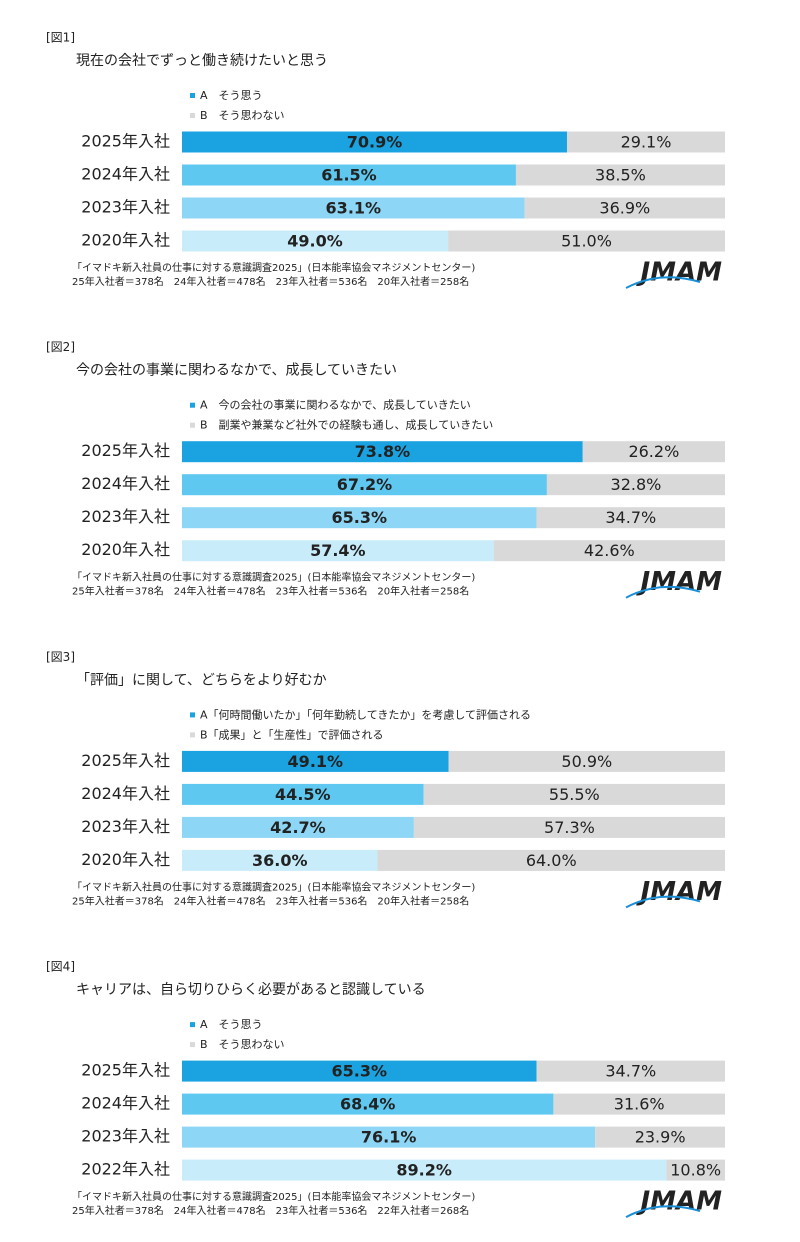 This screenshot has width=800, height=1242. What do you see at coordinates (60, 657) in the screenshot?
I see `figure-label: [図3]` at bounding box center [60, 657].